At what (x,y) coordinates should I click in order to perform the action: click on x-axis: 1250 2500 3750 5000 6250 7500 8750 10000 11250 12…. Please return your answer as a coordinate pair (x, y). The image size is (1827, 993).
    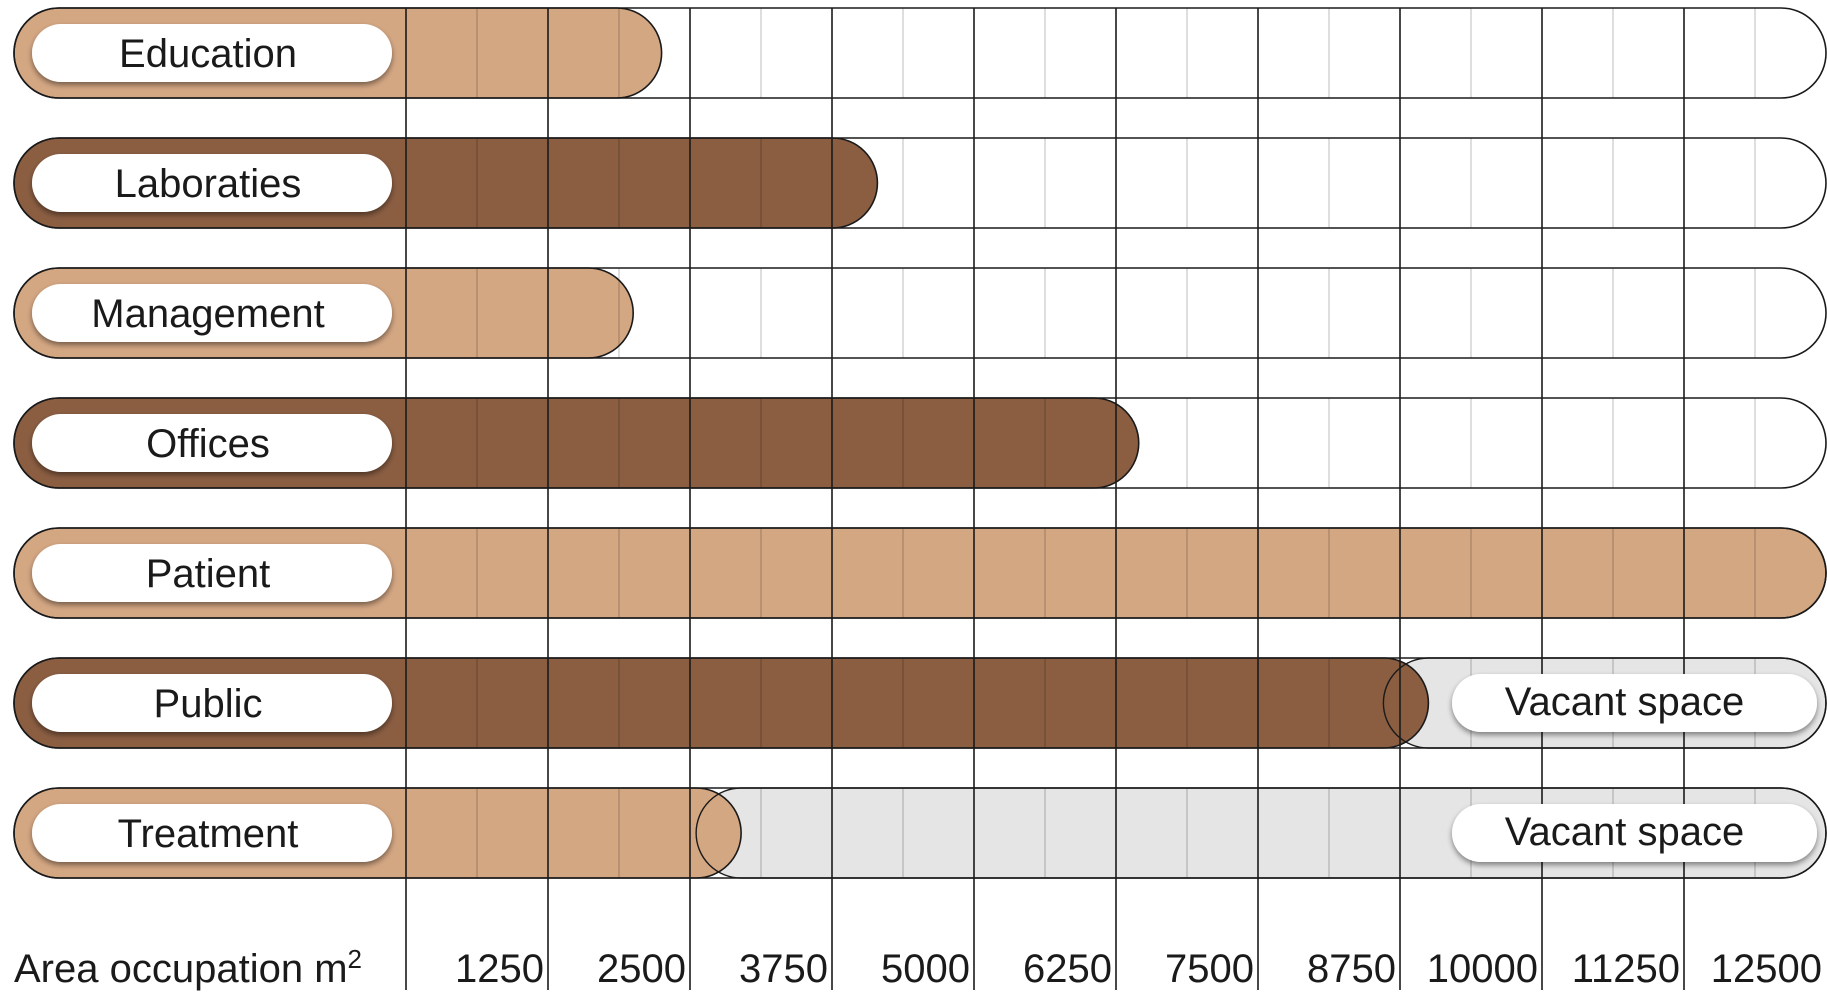
    Looking at the image, I should click on (918, 967).